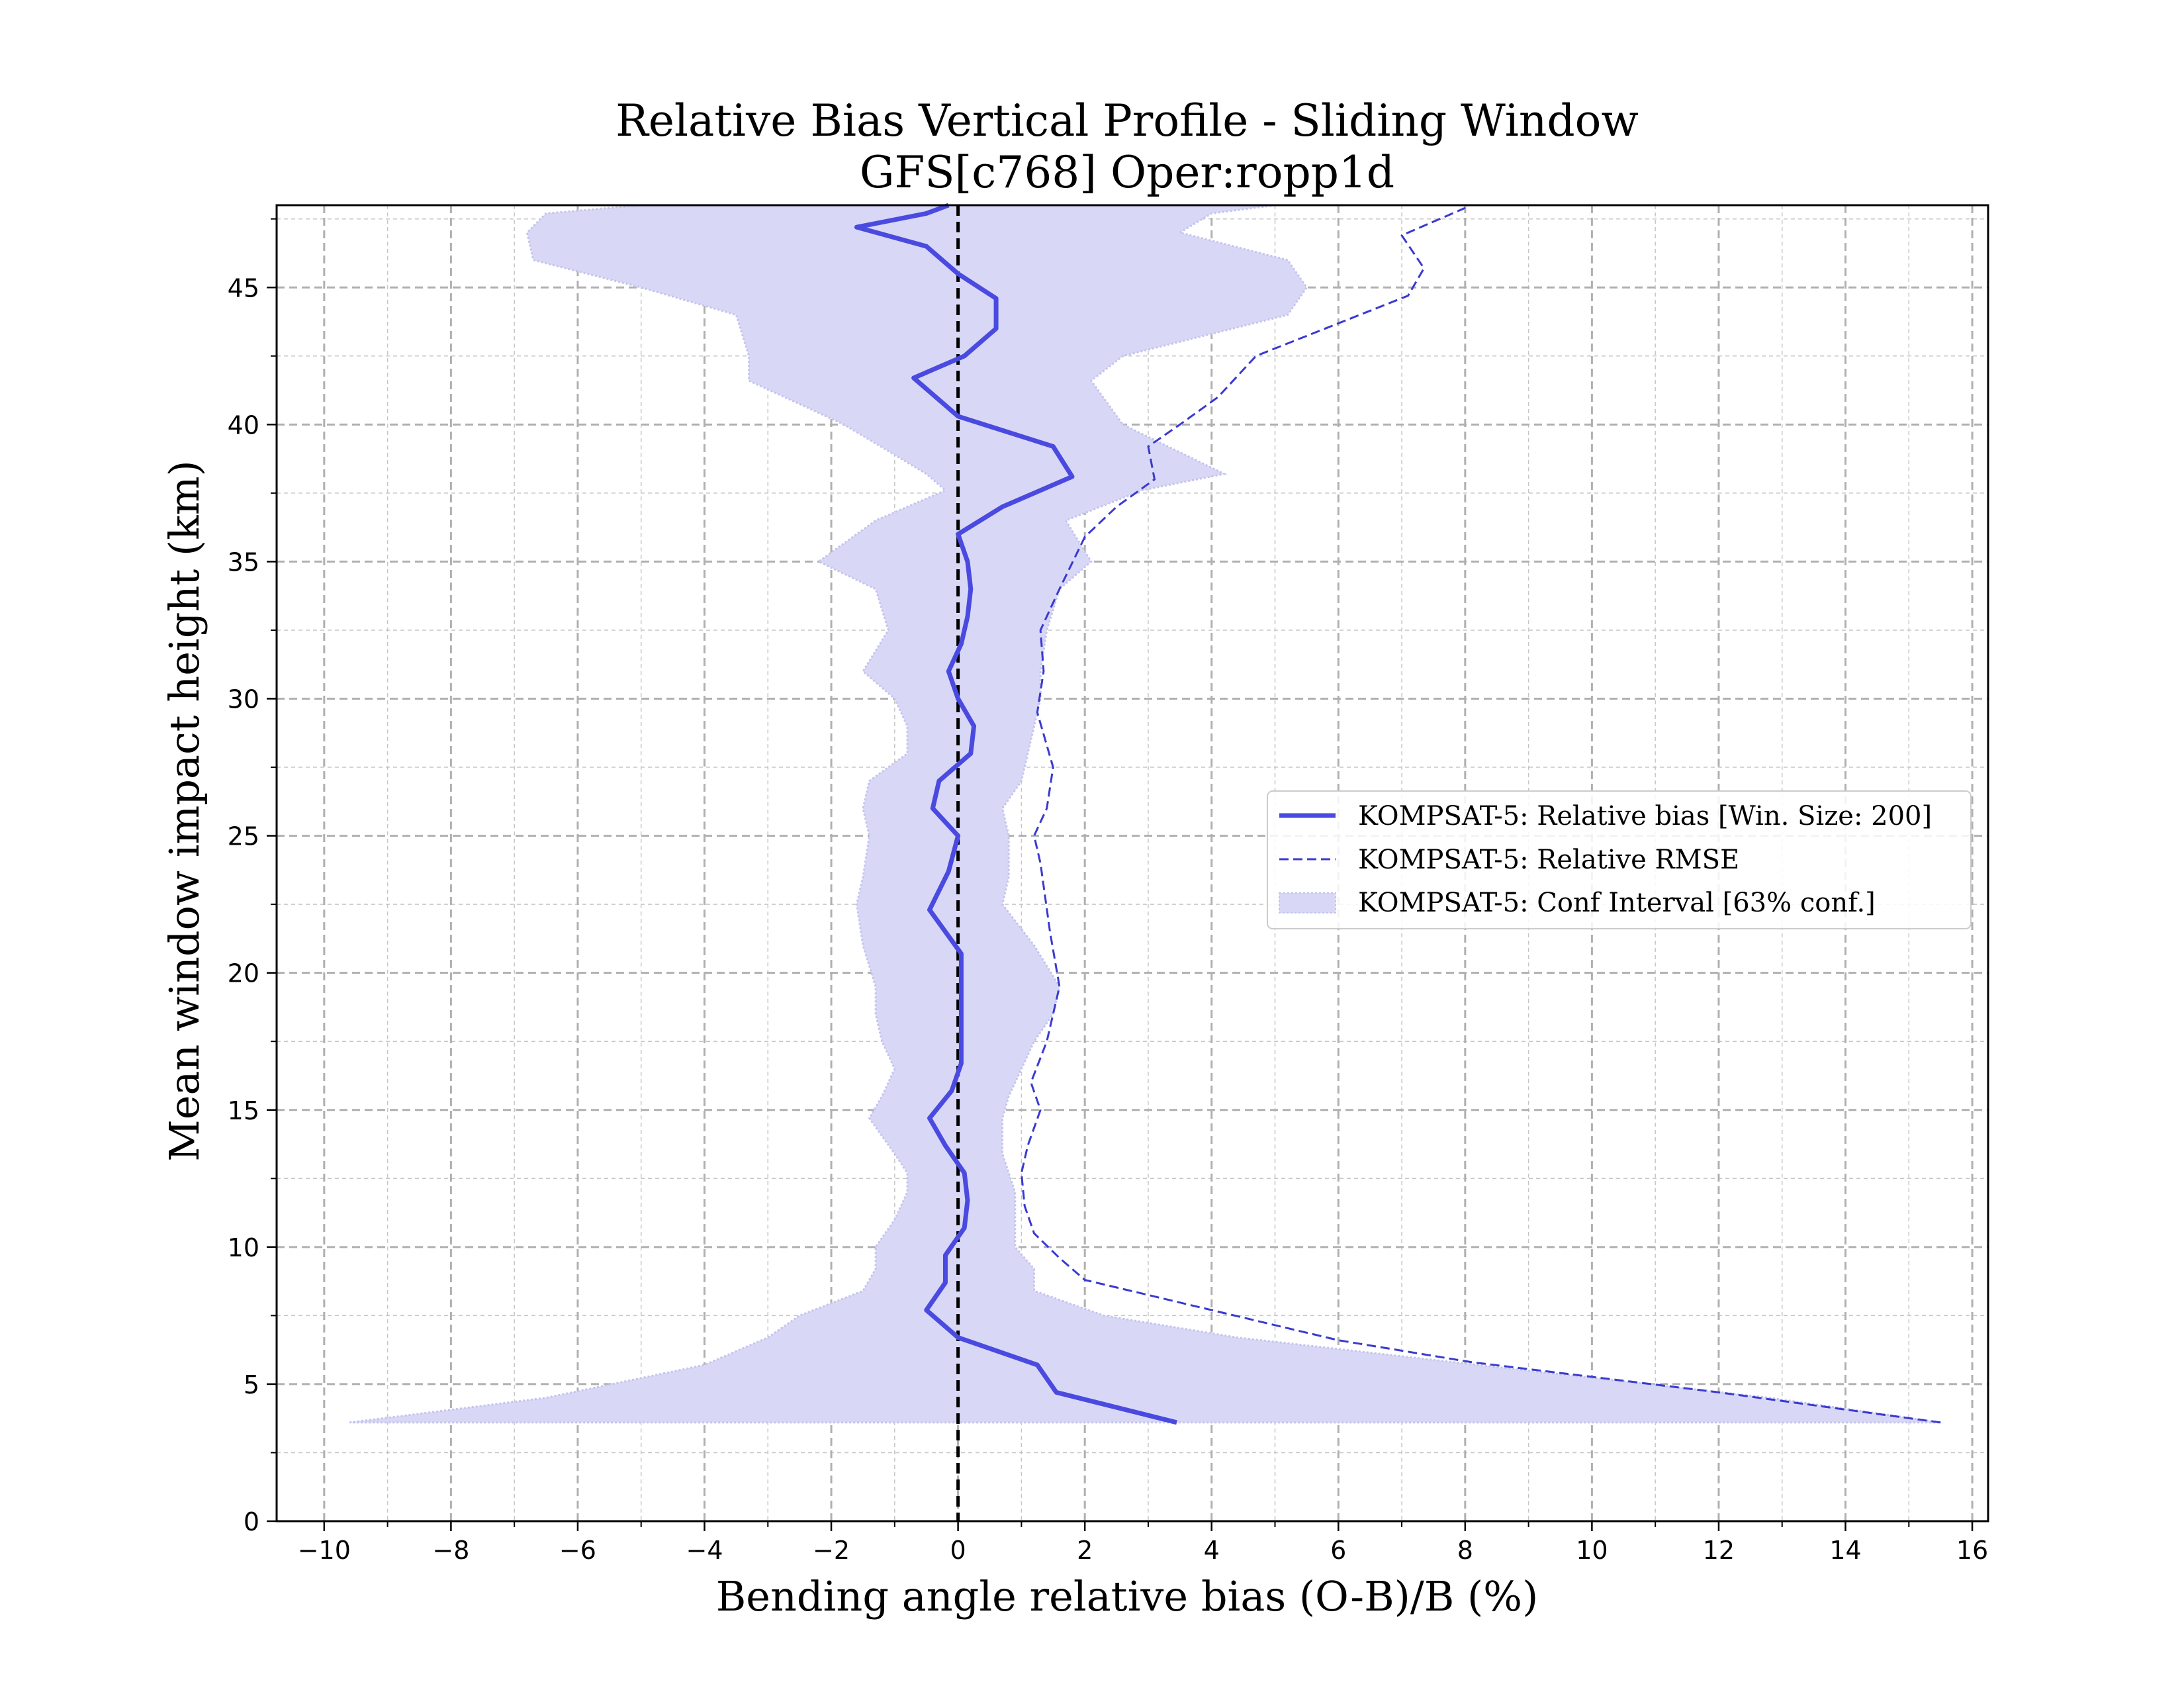 The image size is (2184, 1688). Describe the element at coordinates (324, 1550) in the screenshot. I see `x-tick-label: −10` at that location.